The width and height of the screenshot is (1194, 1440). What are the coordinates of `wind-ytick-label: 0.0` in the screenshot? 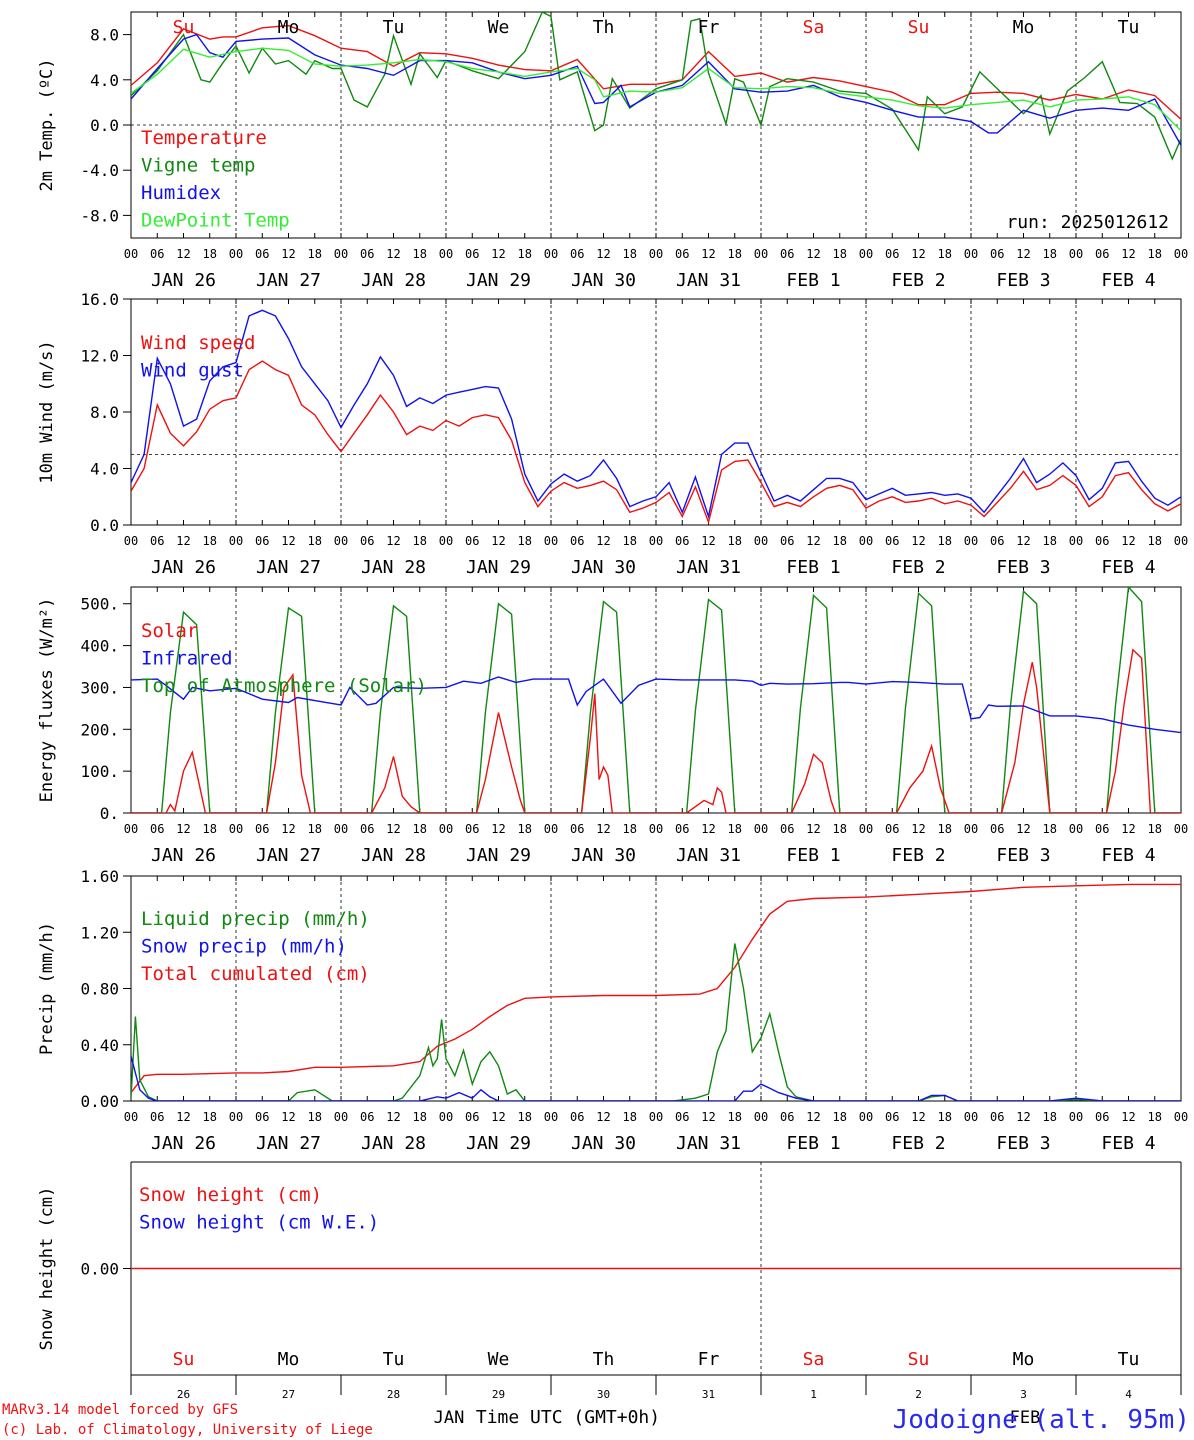 It's located at (104, 525).